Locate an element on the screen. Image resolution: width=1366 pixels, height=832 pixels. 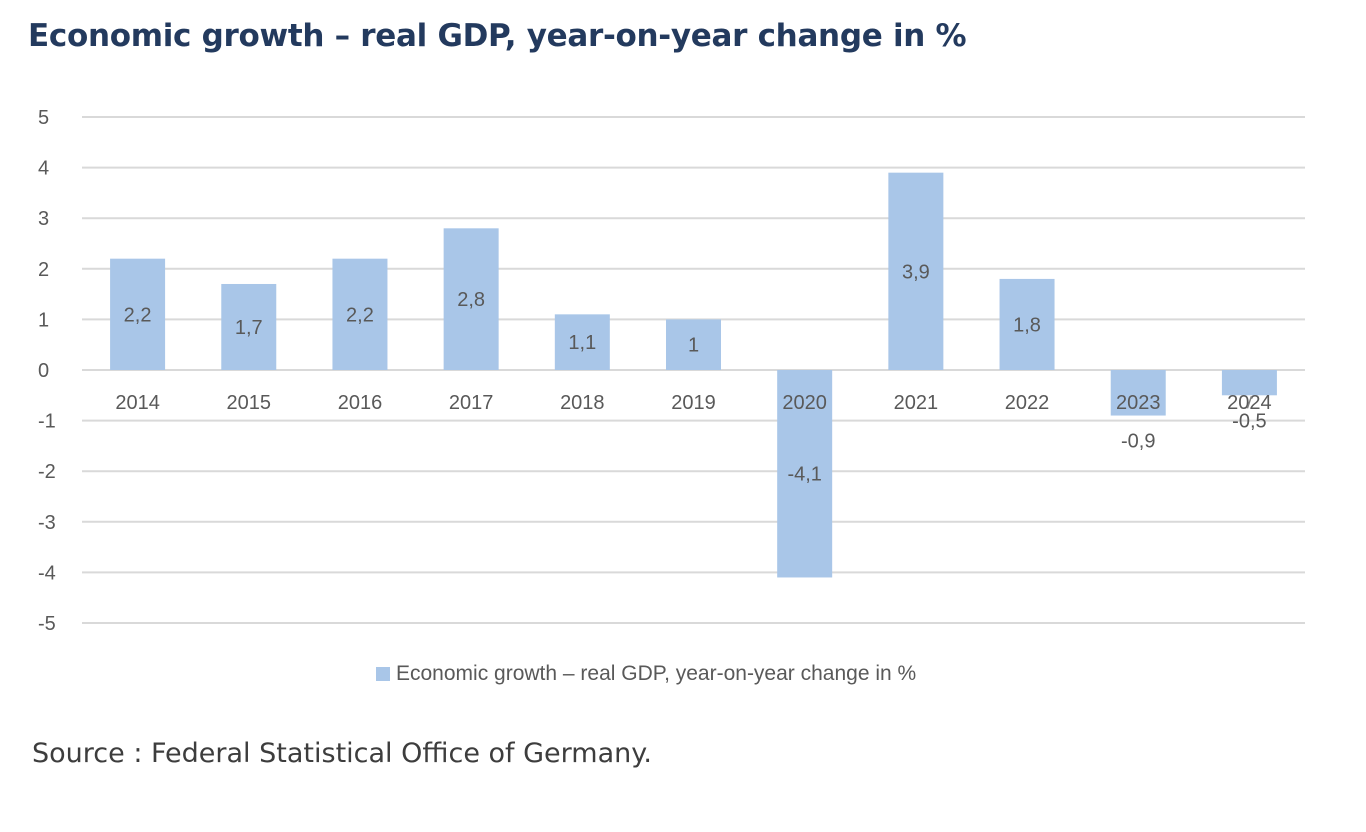
x-tick-label: 2023 is located at coordinates (1138, 403).